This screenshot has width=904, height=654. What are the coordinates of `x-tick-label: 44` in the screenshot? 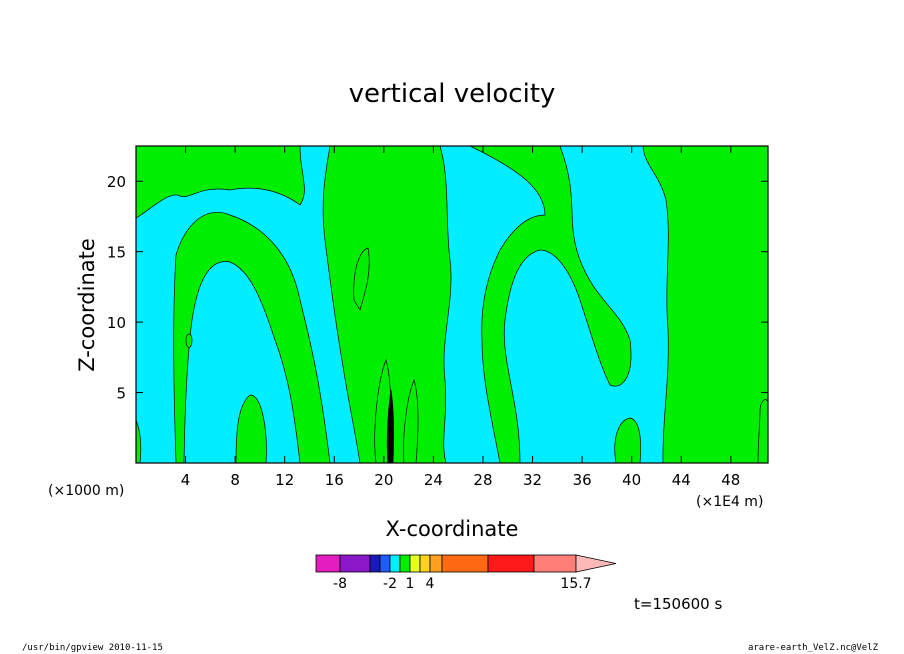 It's located at (681, 480).